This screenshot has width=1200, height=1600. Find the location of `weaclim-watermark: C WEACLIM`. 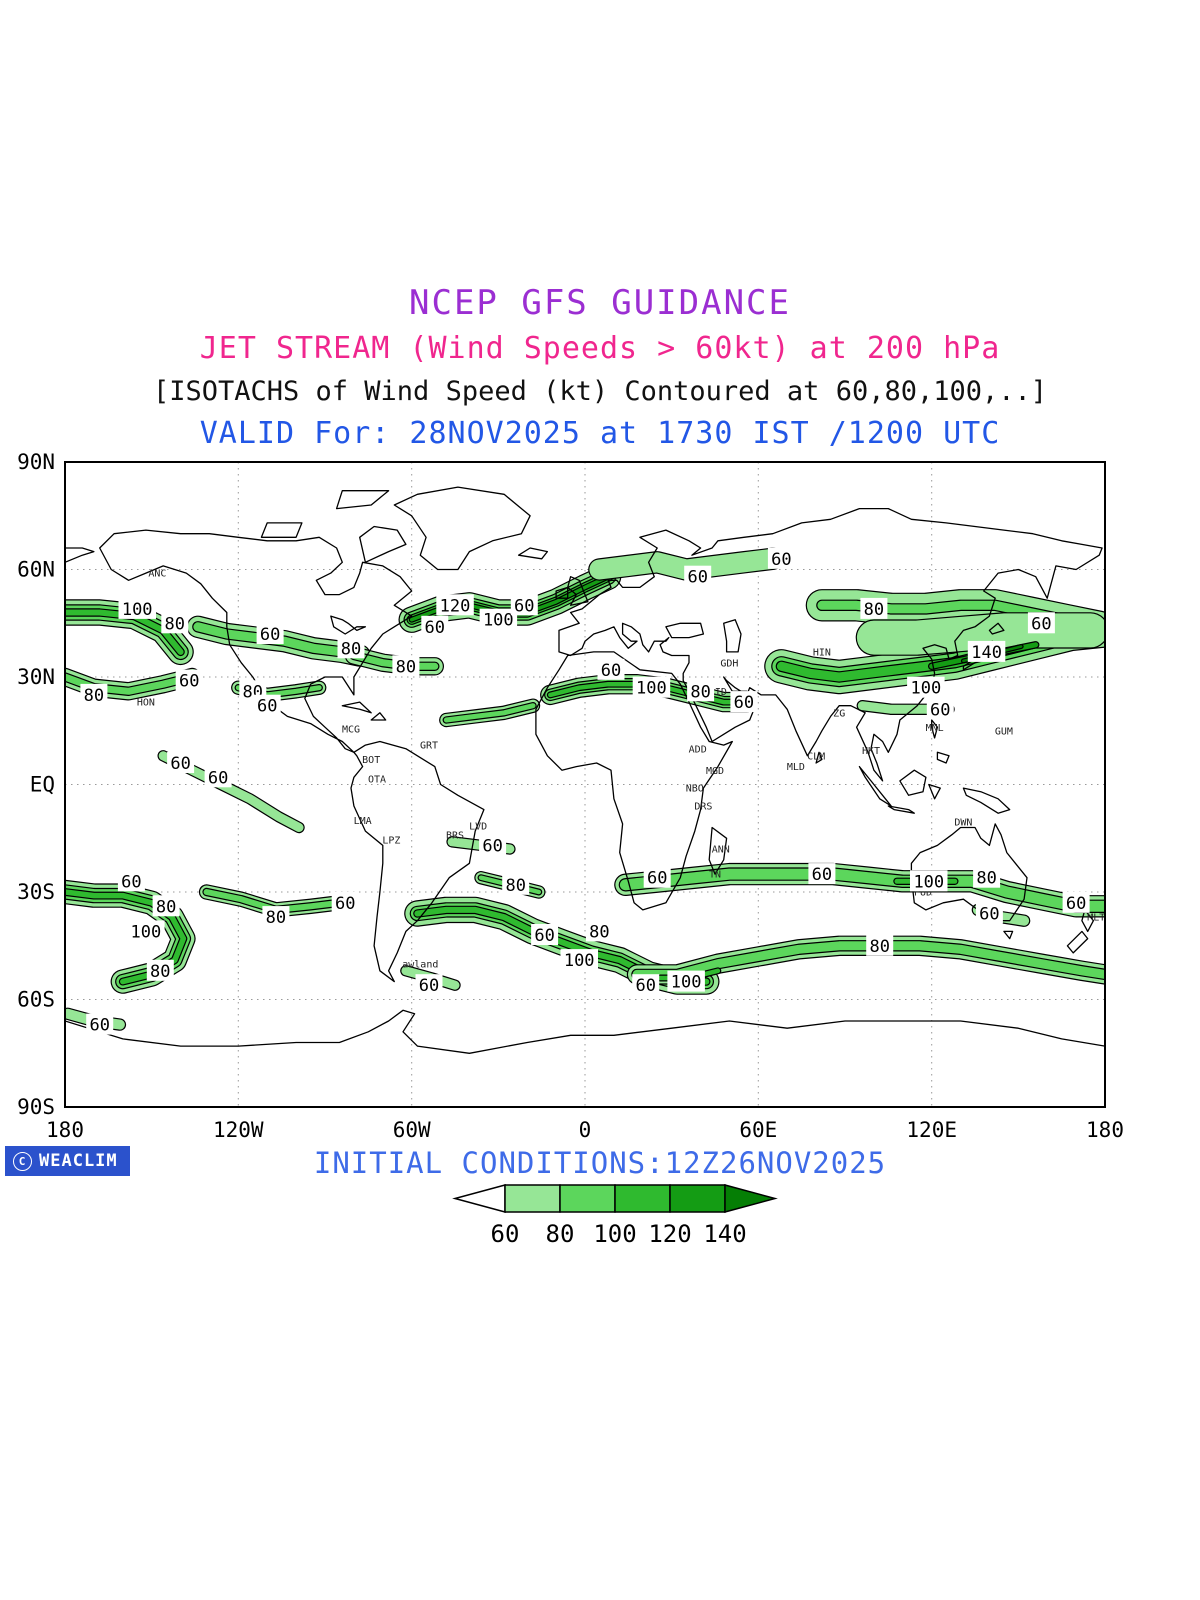

weaclim-watermark: C WEACLIM is located at coordinates (67, 1161).